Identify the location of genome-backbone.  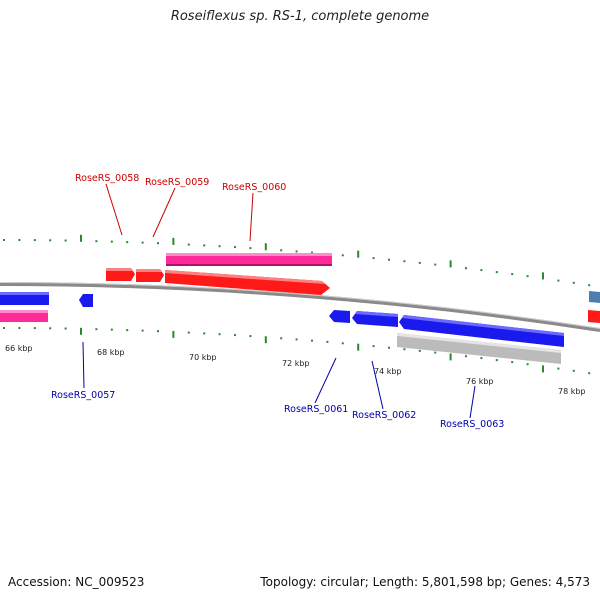
(300, 307).